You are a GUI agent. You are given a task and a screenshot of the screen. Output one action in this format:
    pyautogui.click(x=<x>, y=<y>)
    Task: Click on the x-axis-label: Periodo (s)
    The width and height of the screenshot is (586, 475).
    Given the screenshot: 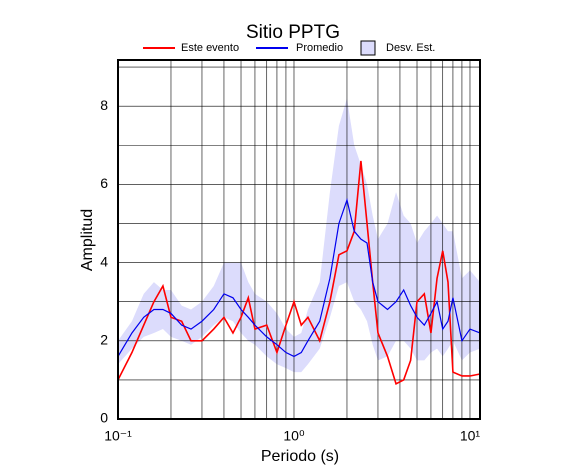 What is the action you would take?
    pyautogui.click(x=300, y=456)
    